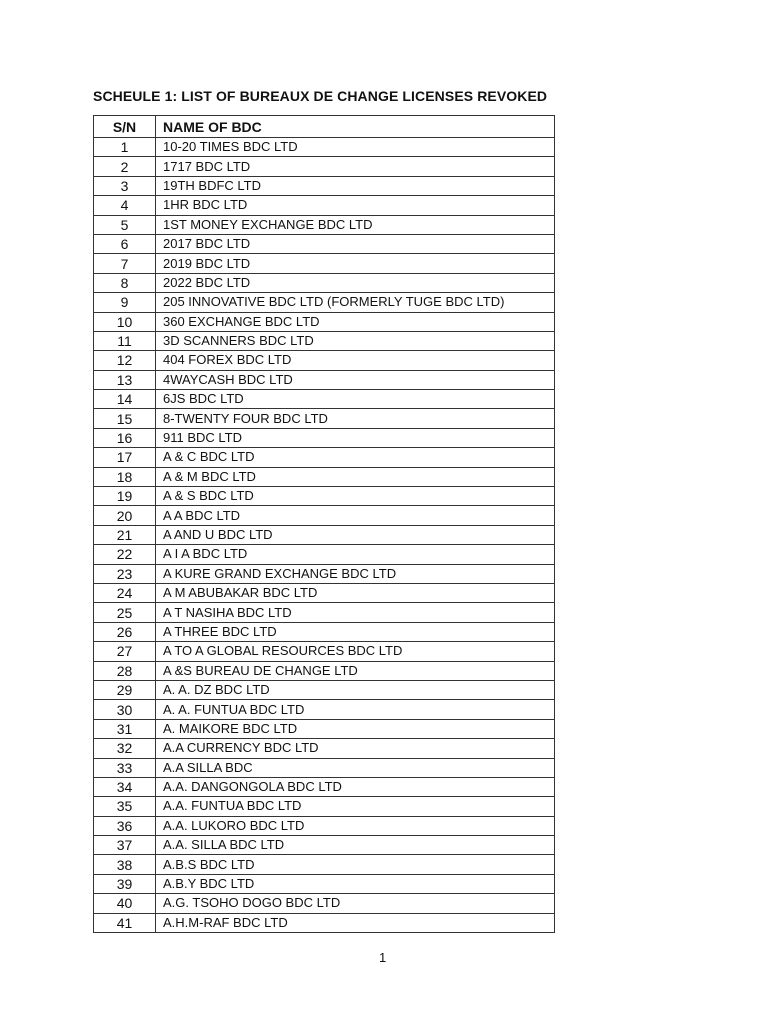 The image size is (770, 1024). What do you see at coordinates (324, 166) in the screenshot?
I see `table-row: 2 1717 BDC LTD` at bounding box center [324, 166].